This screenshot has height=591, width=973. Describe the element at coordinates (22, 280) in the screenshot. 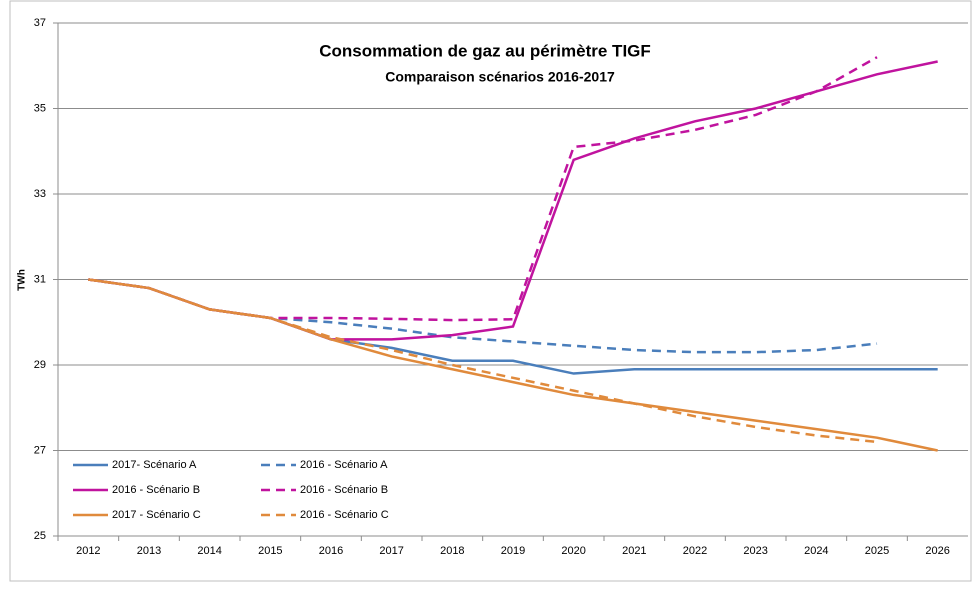

I see `y-axis-label: TWh` at that location.